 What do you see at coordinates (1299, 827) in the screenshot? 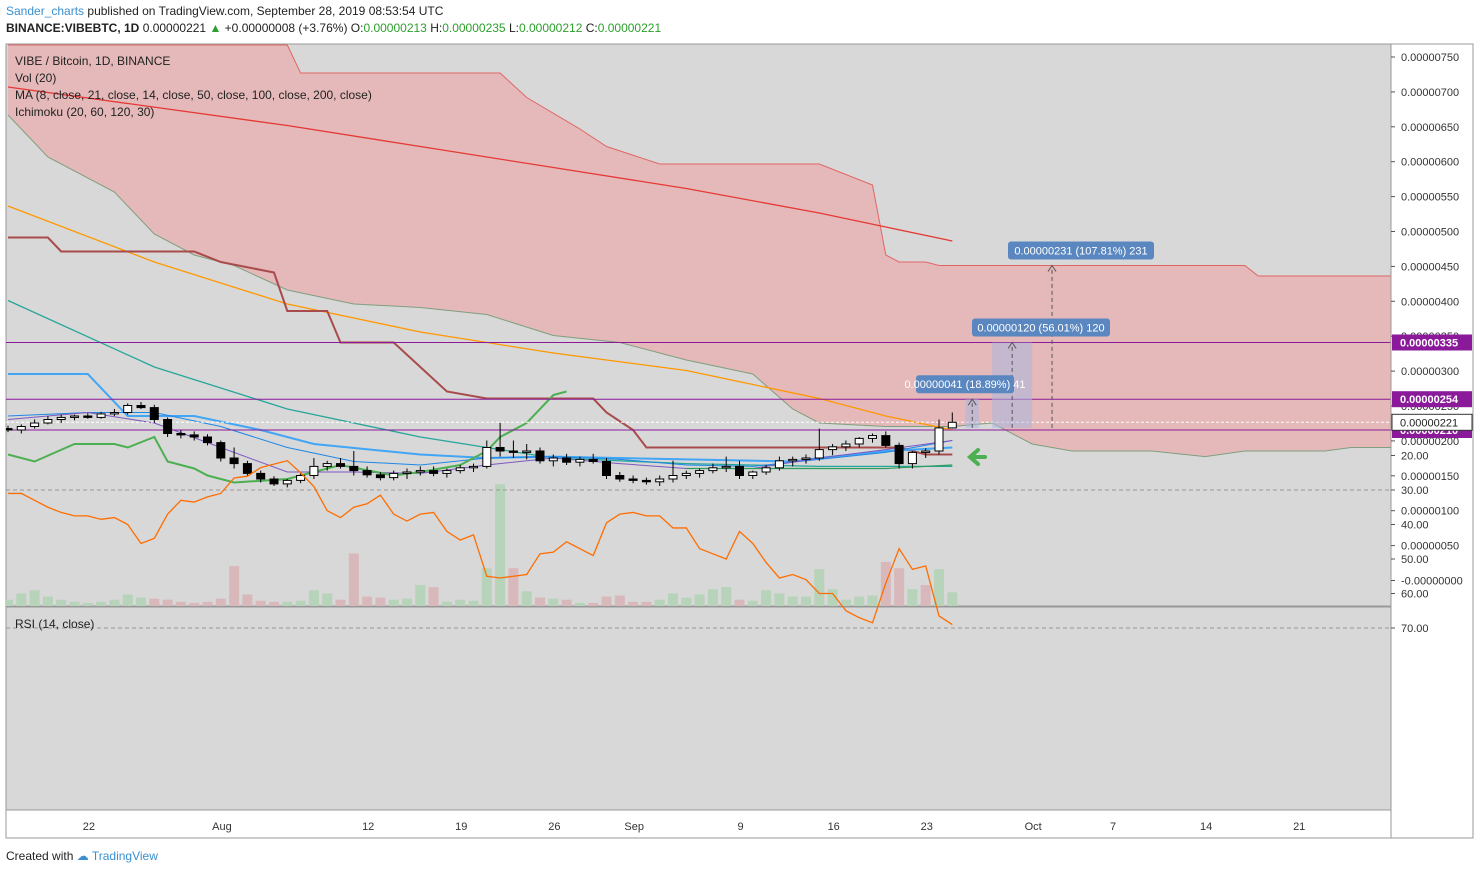
I see `time-tick-label: 21` at bounding box center [1299, 827].